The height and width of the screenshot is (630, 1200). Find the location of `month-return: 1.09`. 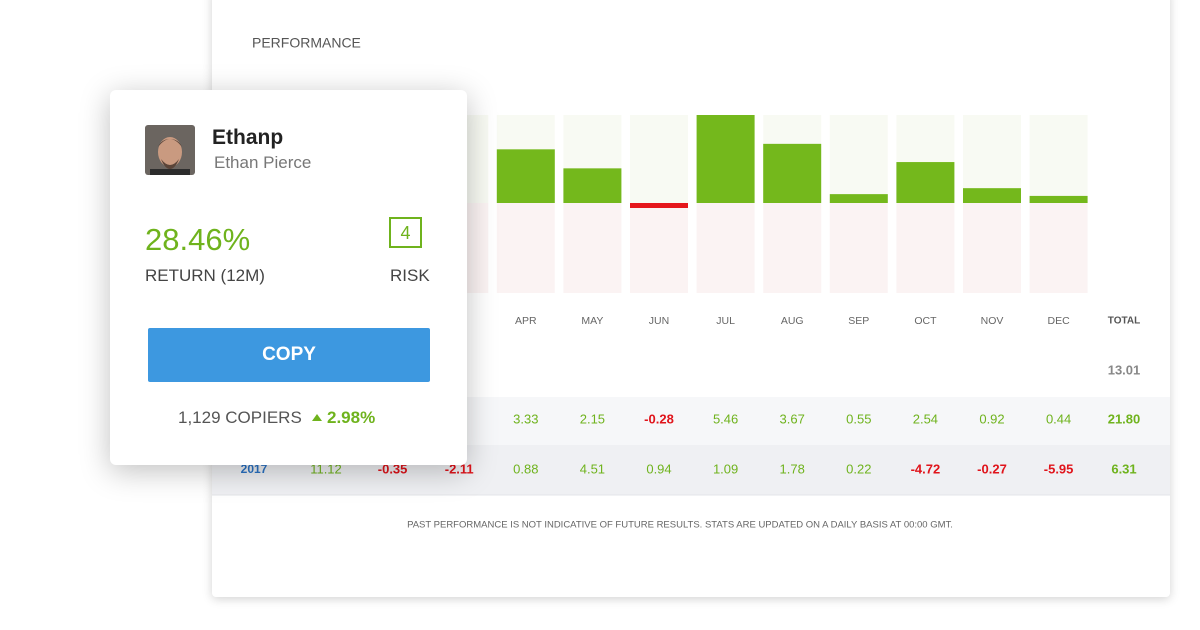

month-return: 1.09 is located at coordinates (725, 468).